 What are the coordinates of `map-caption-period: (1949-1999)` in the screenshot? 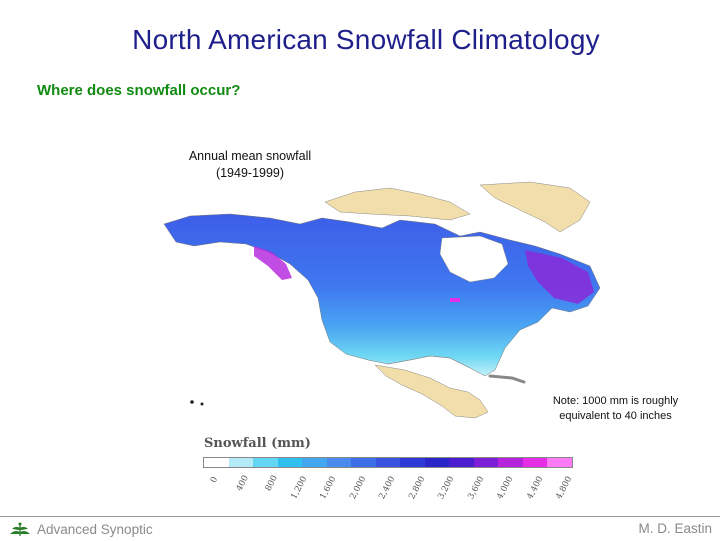 It's located at (250, 173).